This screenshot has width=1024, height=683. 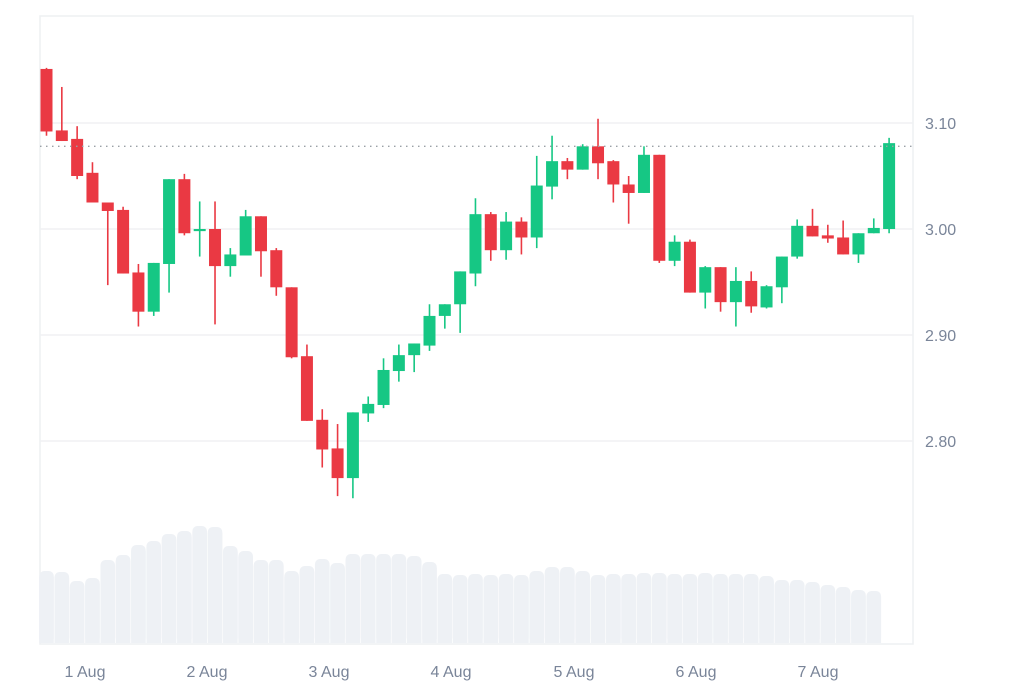 I want to click on x-tick-label: 2 Aug, so click(x=207, y=672).